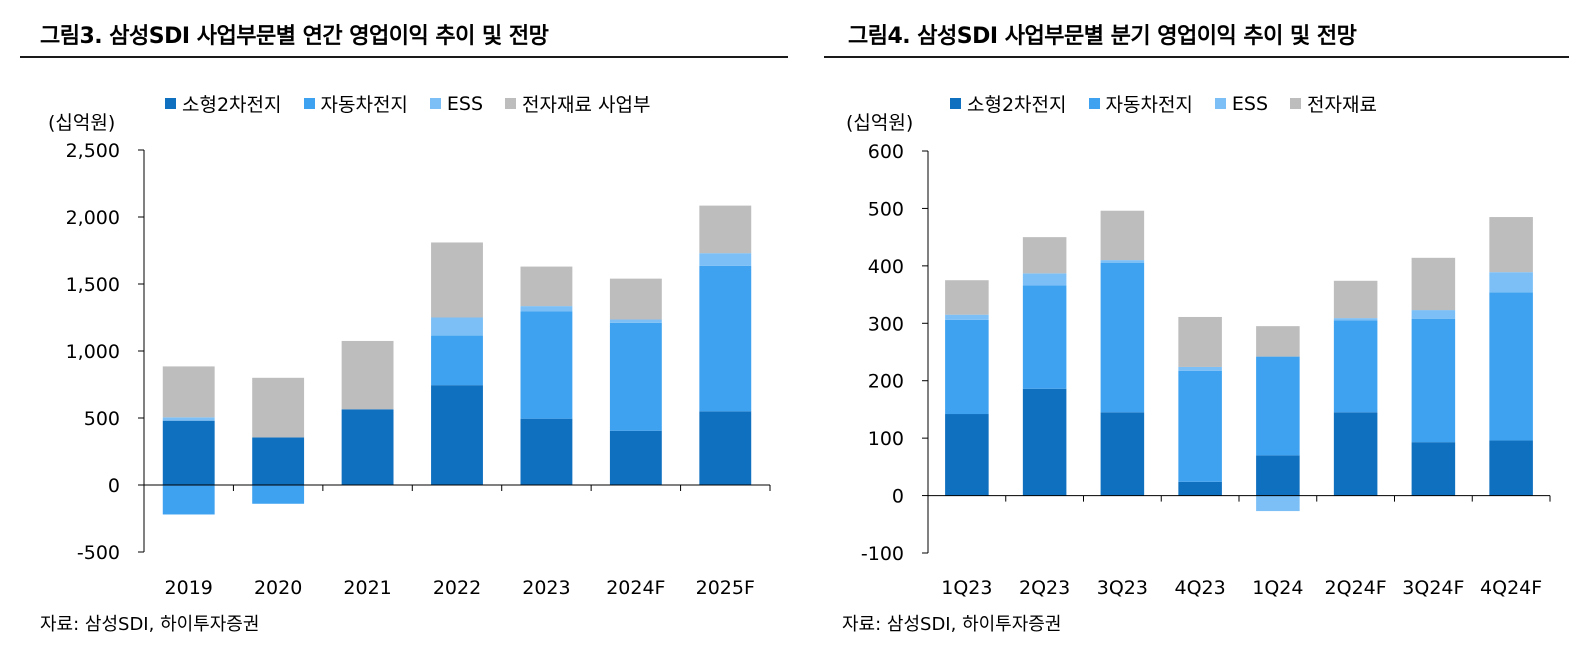 This screenshot has height=649, width=1579. I want to click on legend-swatch-materials, so click(511, 103).